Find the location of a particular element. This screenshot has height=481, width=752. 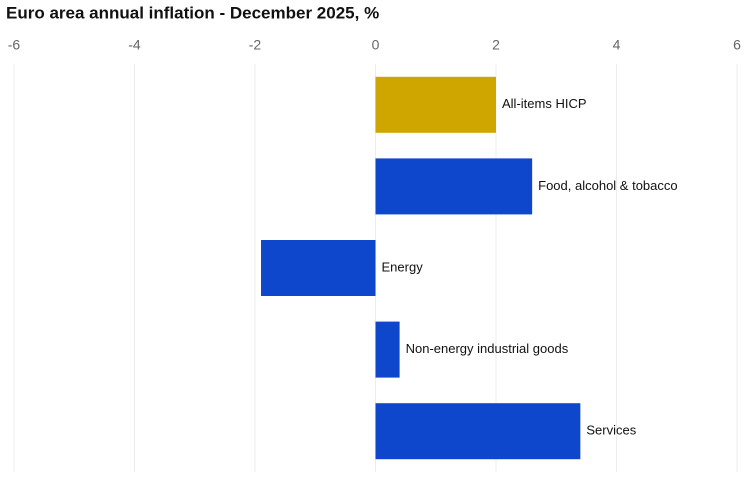

category-label: Non-energy industrial goods is located at coordinates (487, 348).